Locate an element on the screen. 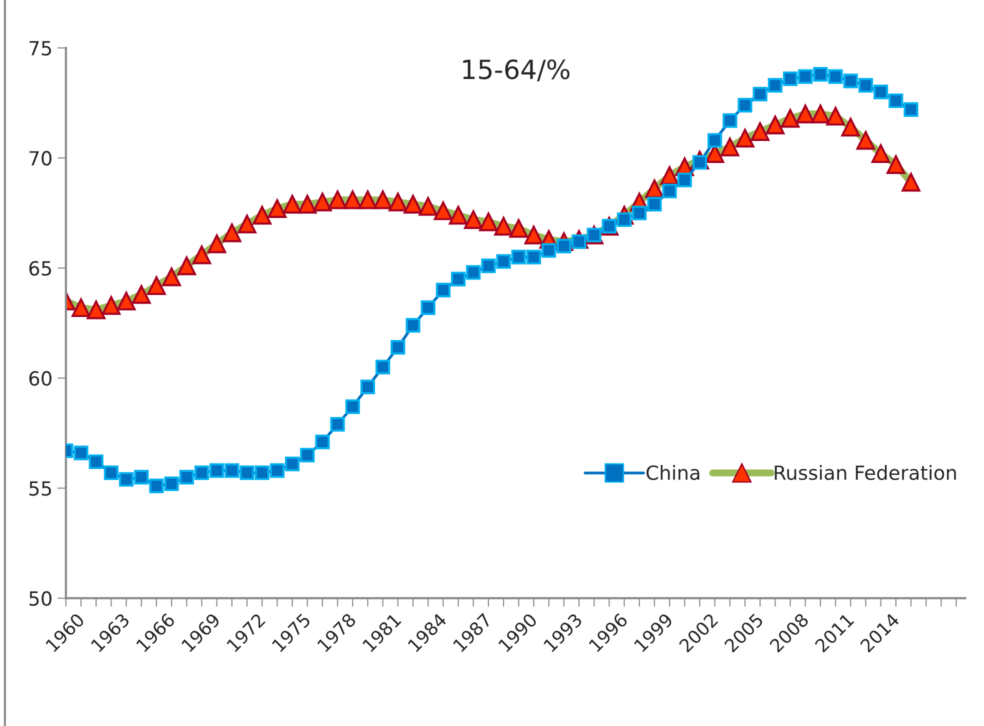 Image resolution: width=984 pixels, height=726 pixels. y-tick-label: 70 is located at coordinates (41, 158).